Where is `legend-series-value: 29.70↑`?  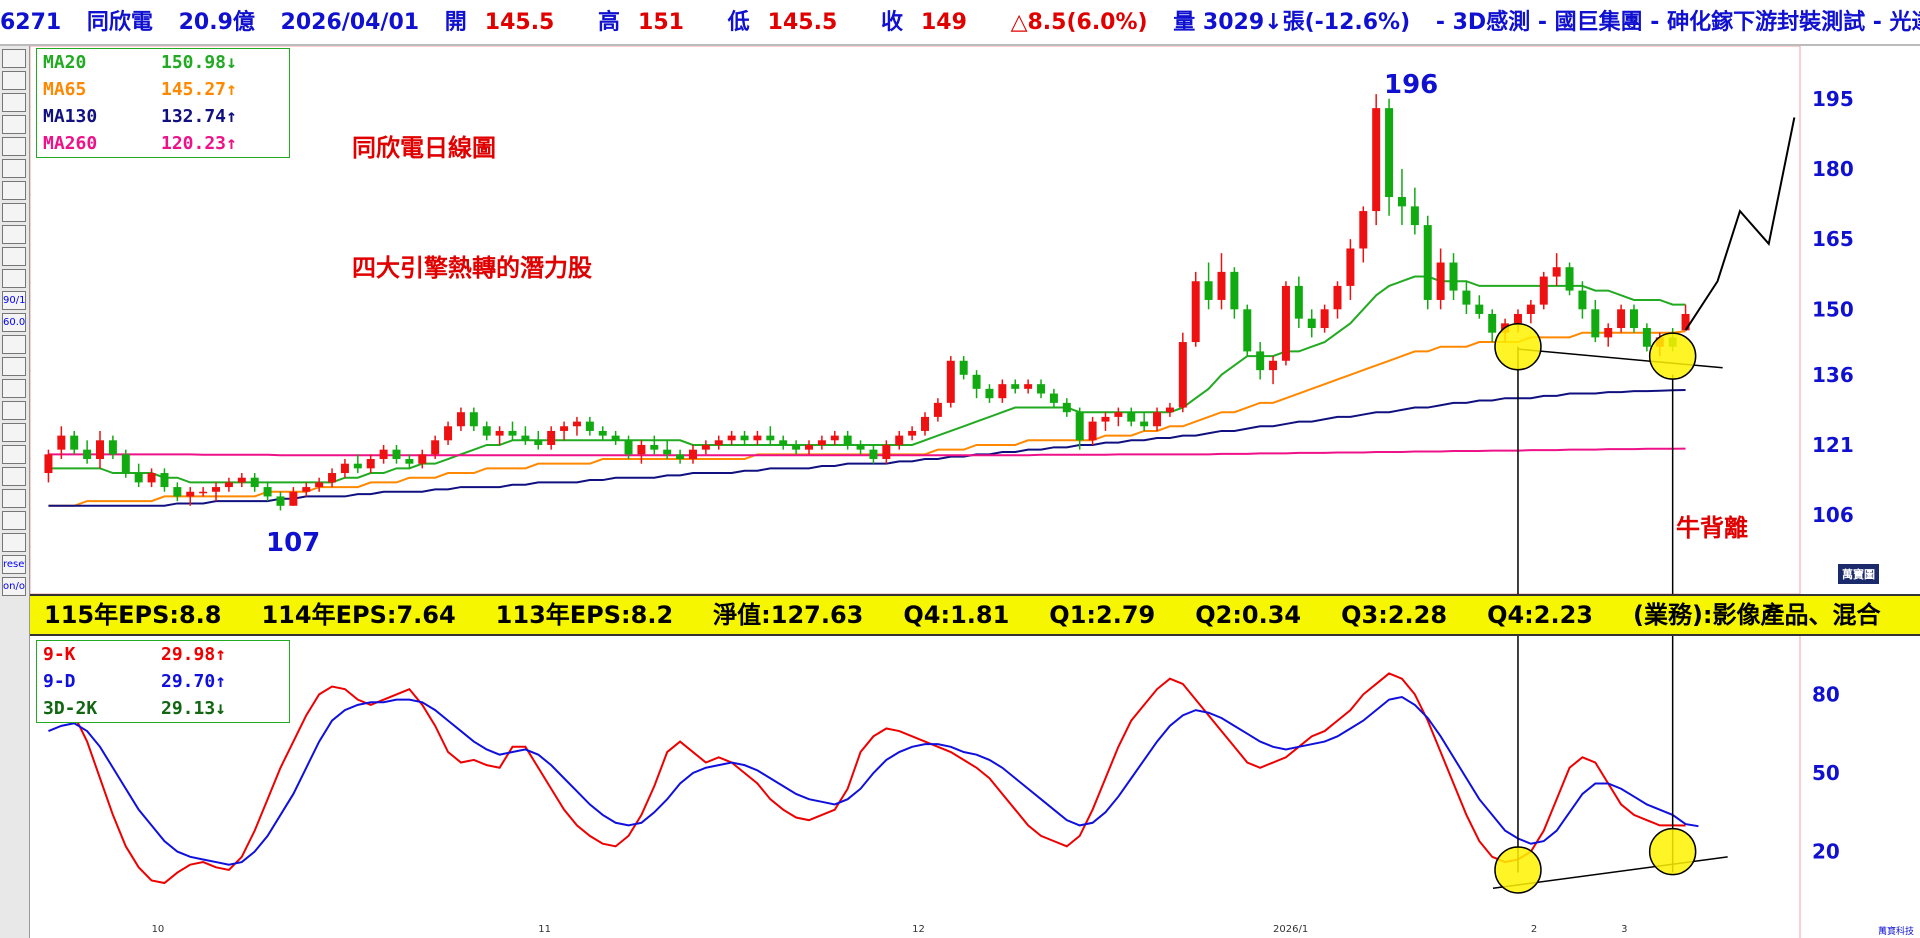
legend-series-value: 29.70↑ is located at coordinates (194, 681).